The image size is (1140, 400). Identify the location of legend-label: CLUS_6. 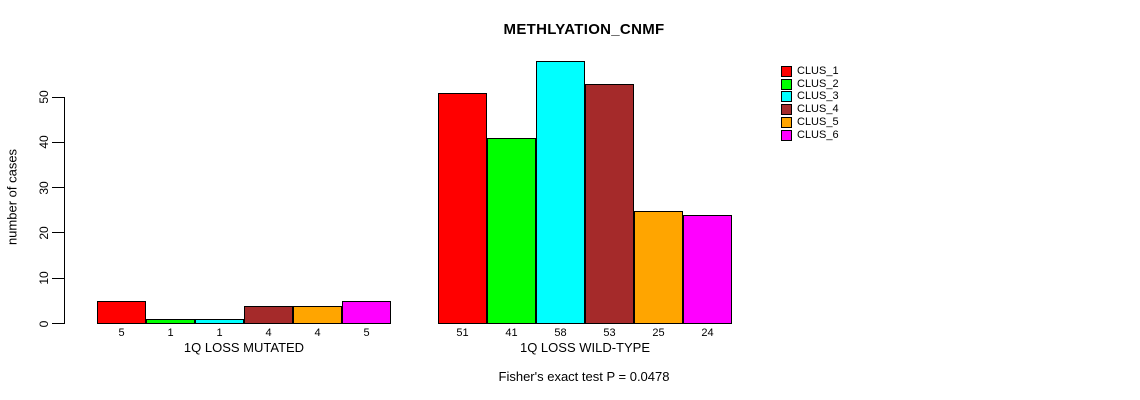
(818, 134).